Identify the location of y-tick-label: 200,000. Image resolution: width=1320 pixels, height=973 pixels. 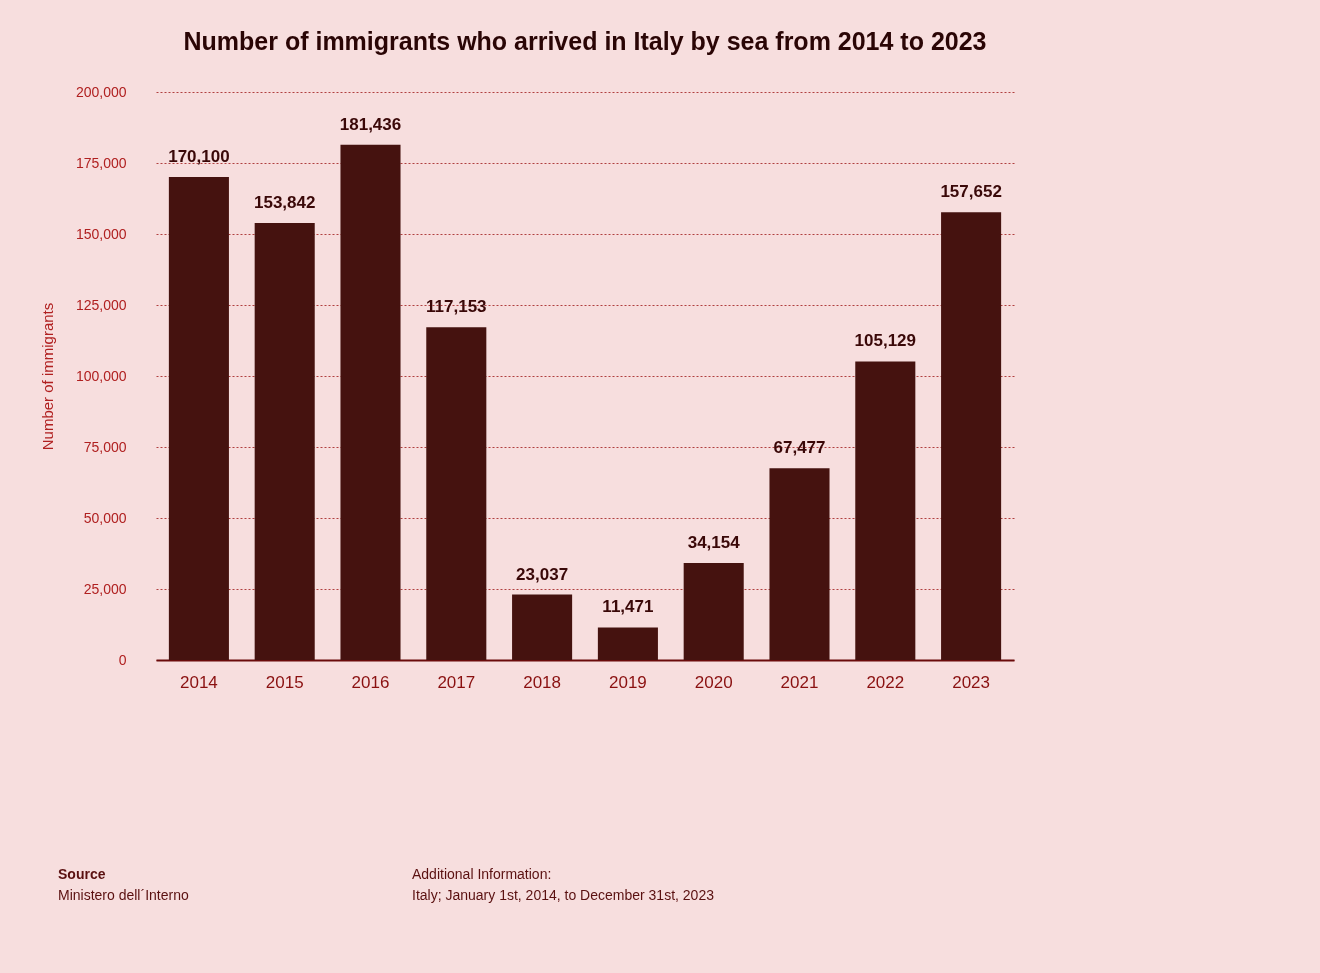
(101, 91).